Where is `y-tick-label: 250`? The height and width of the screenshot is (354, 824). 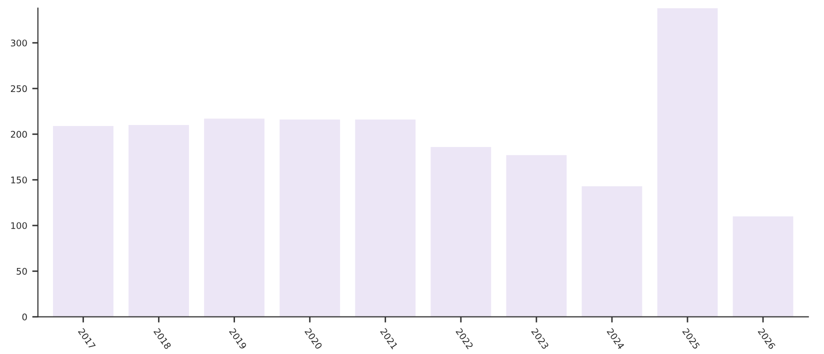
y-tick-label: 250 is located at coordinates (18, 88).